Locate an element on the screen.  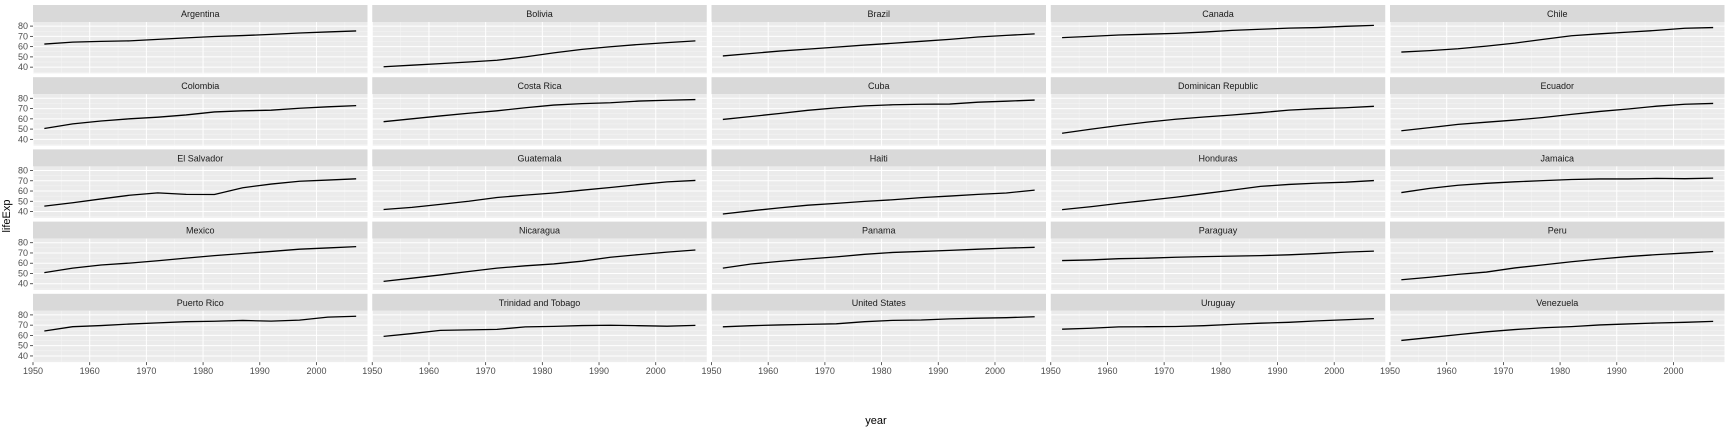
facet-panel: Dominican Republic is located at coordinates (1218, 111).